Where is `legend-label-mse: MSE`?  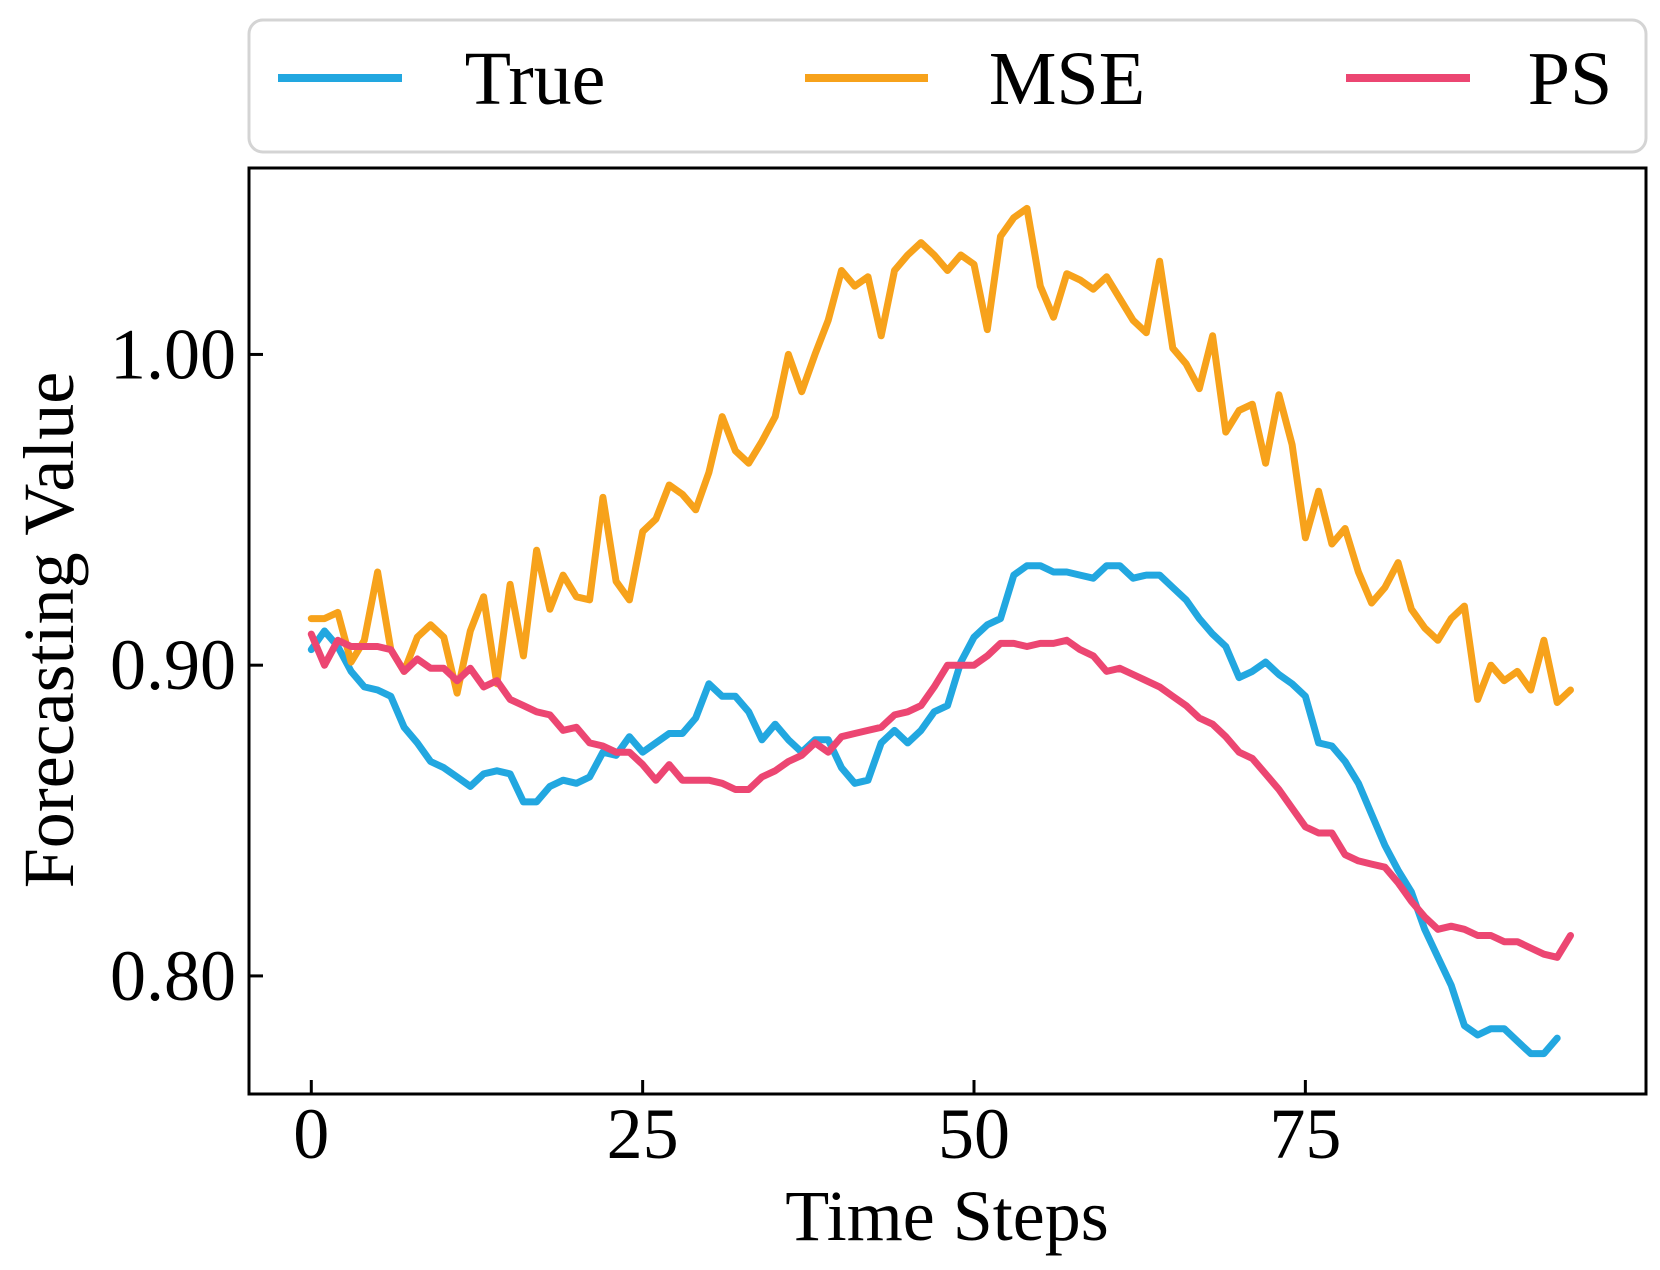
legend-label-mse: MSE is located at coordinates (1067, 79).